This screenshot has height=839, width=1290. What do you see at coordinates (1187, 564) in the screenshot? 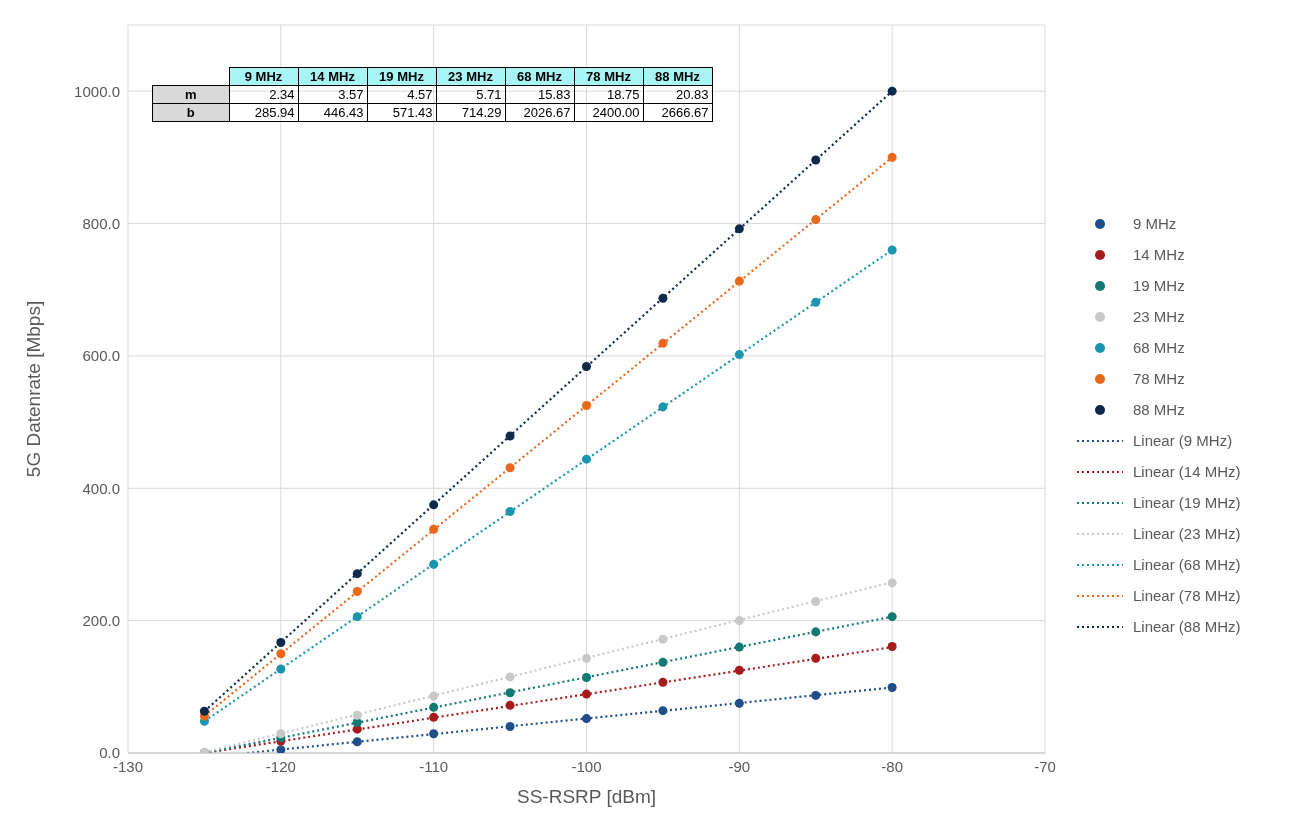
I see `legend-label: Linear (68 MHz)` at bounding box center [1187, 564].